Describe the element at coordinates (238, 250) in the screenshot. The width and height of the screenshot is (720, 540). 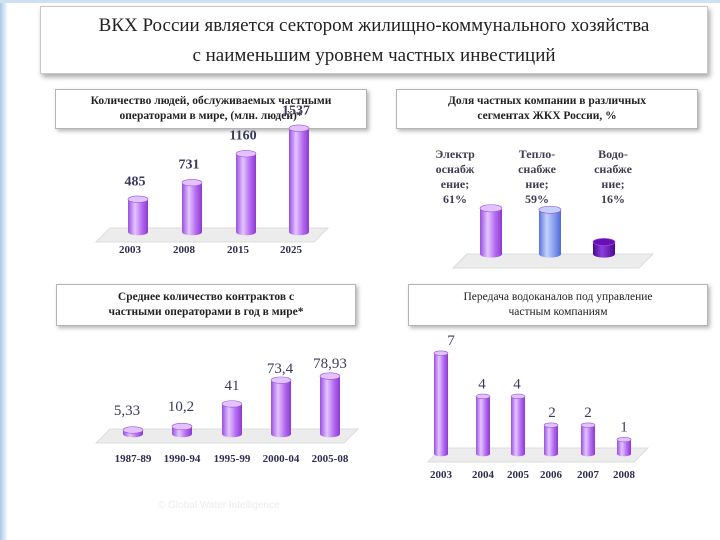
I see `chart-people-tick-2015: 2015` at that location.